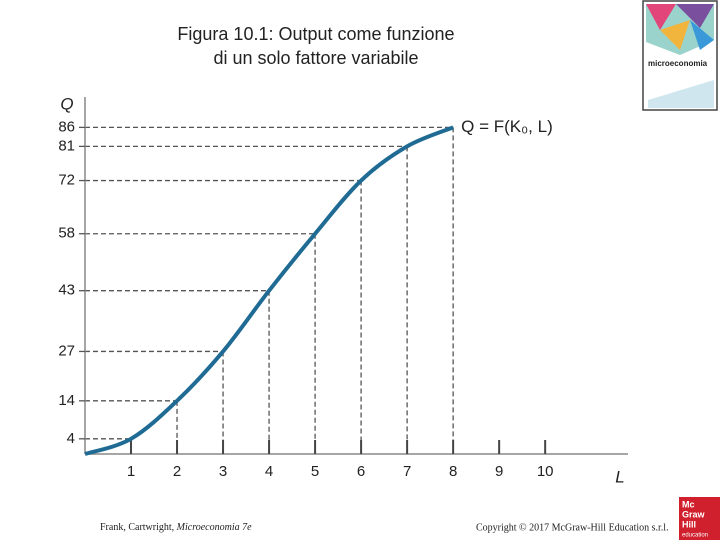  What do you see at coordinates (680, 55) in the screenshot?
I see `book-cover: microeconomia` at bounding box center [680, 55].